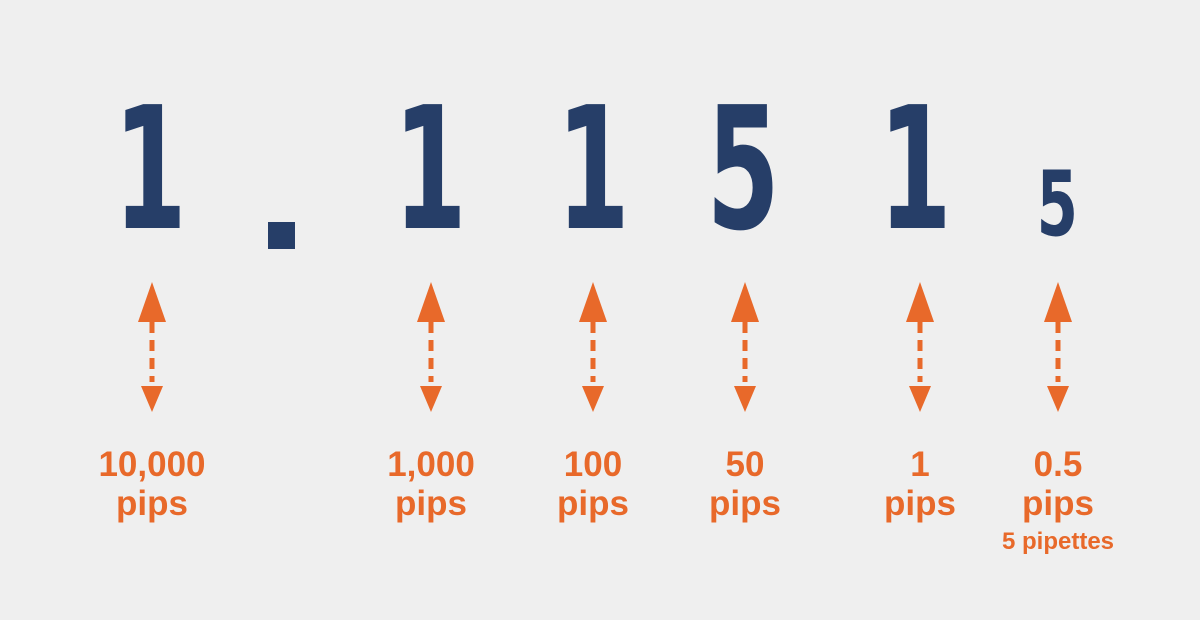 Image resolution: width=1200 pixels, height=620 pixels. What do you see at coordinates (915, 170) in the screenshot?
I see `price-digit-5: 1` at bounding box center [915, 170].